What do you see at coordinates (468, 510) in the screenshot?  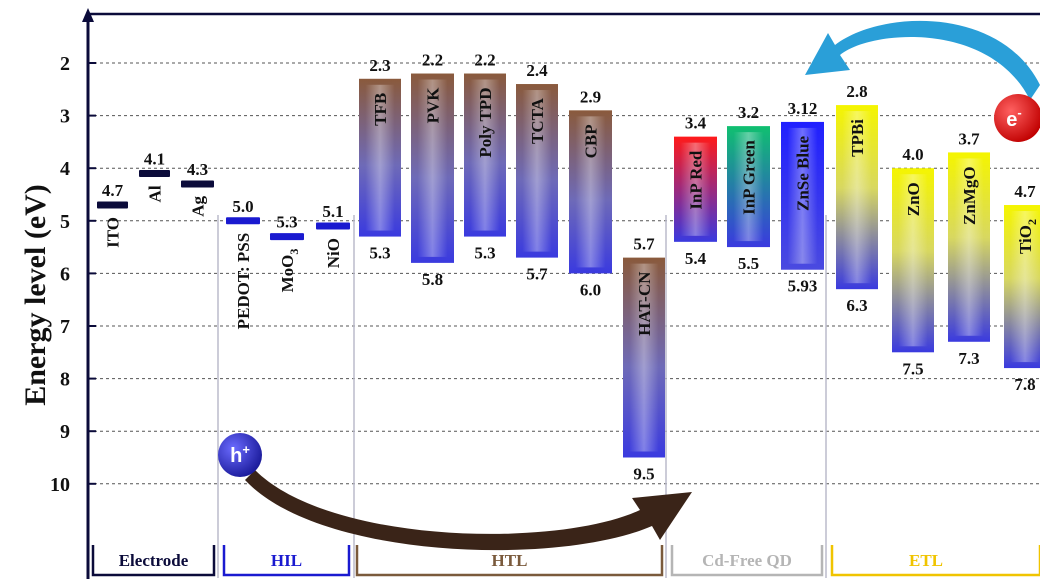 I see `hole-transfer-arrow` at bounding box center [468, 510].